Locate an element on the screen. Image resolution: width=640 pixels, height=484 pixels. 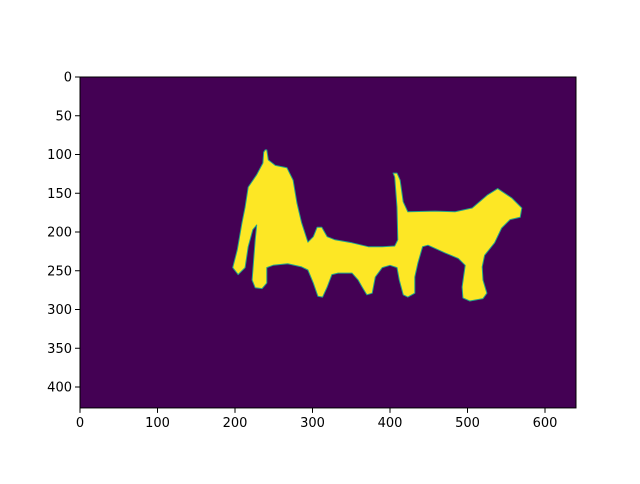
y-tick-label: 100 is located at coordinates (59, 155).